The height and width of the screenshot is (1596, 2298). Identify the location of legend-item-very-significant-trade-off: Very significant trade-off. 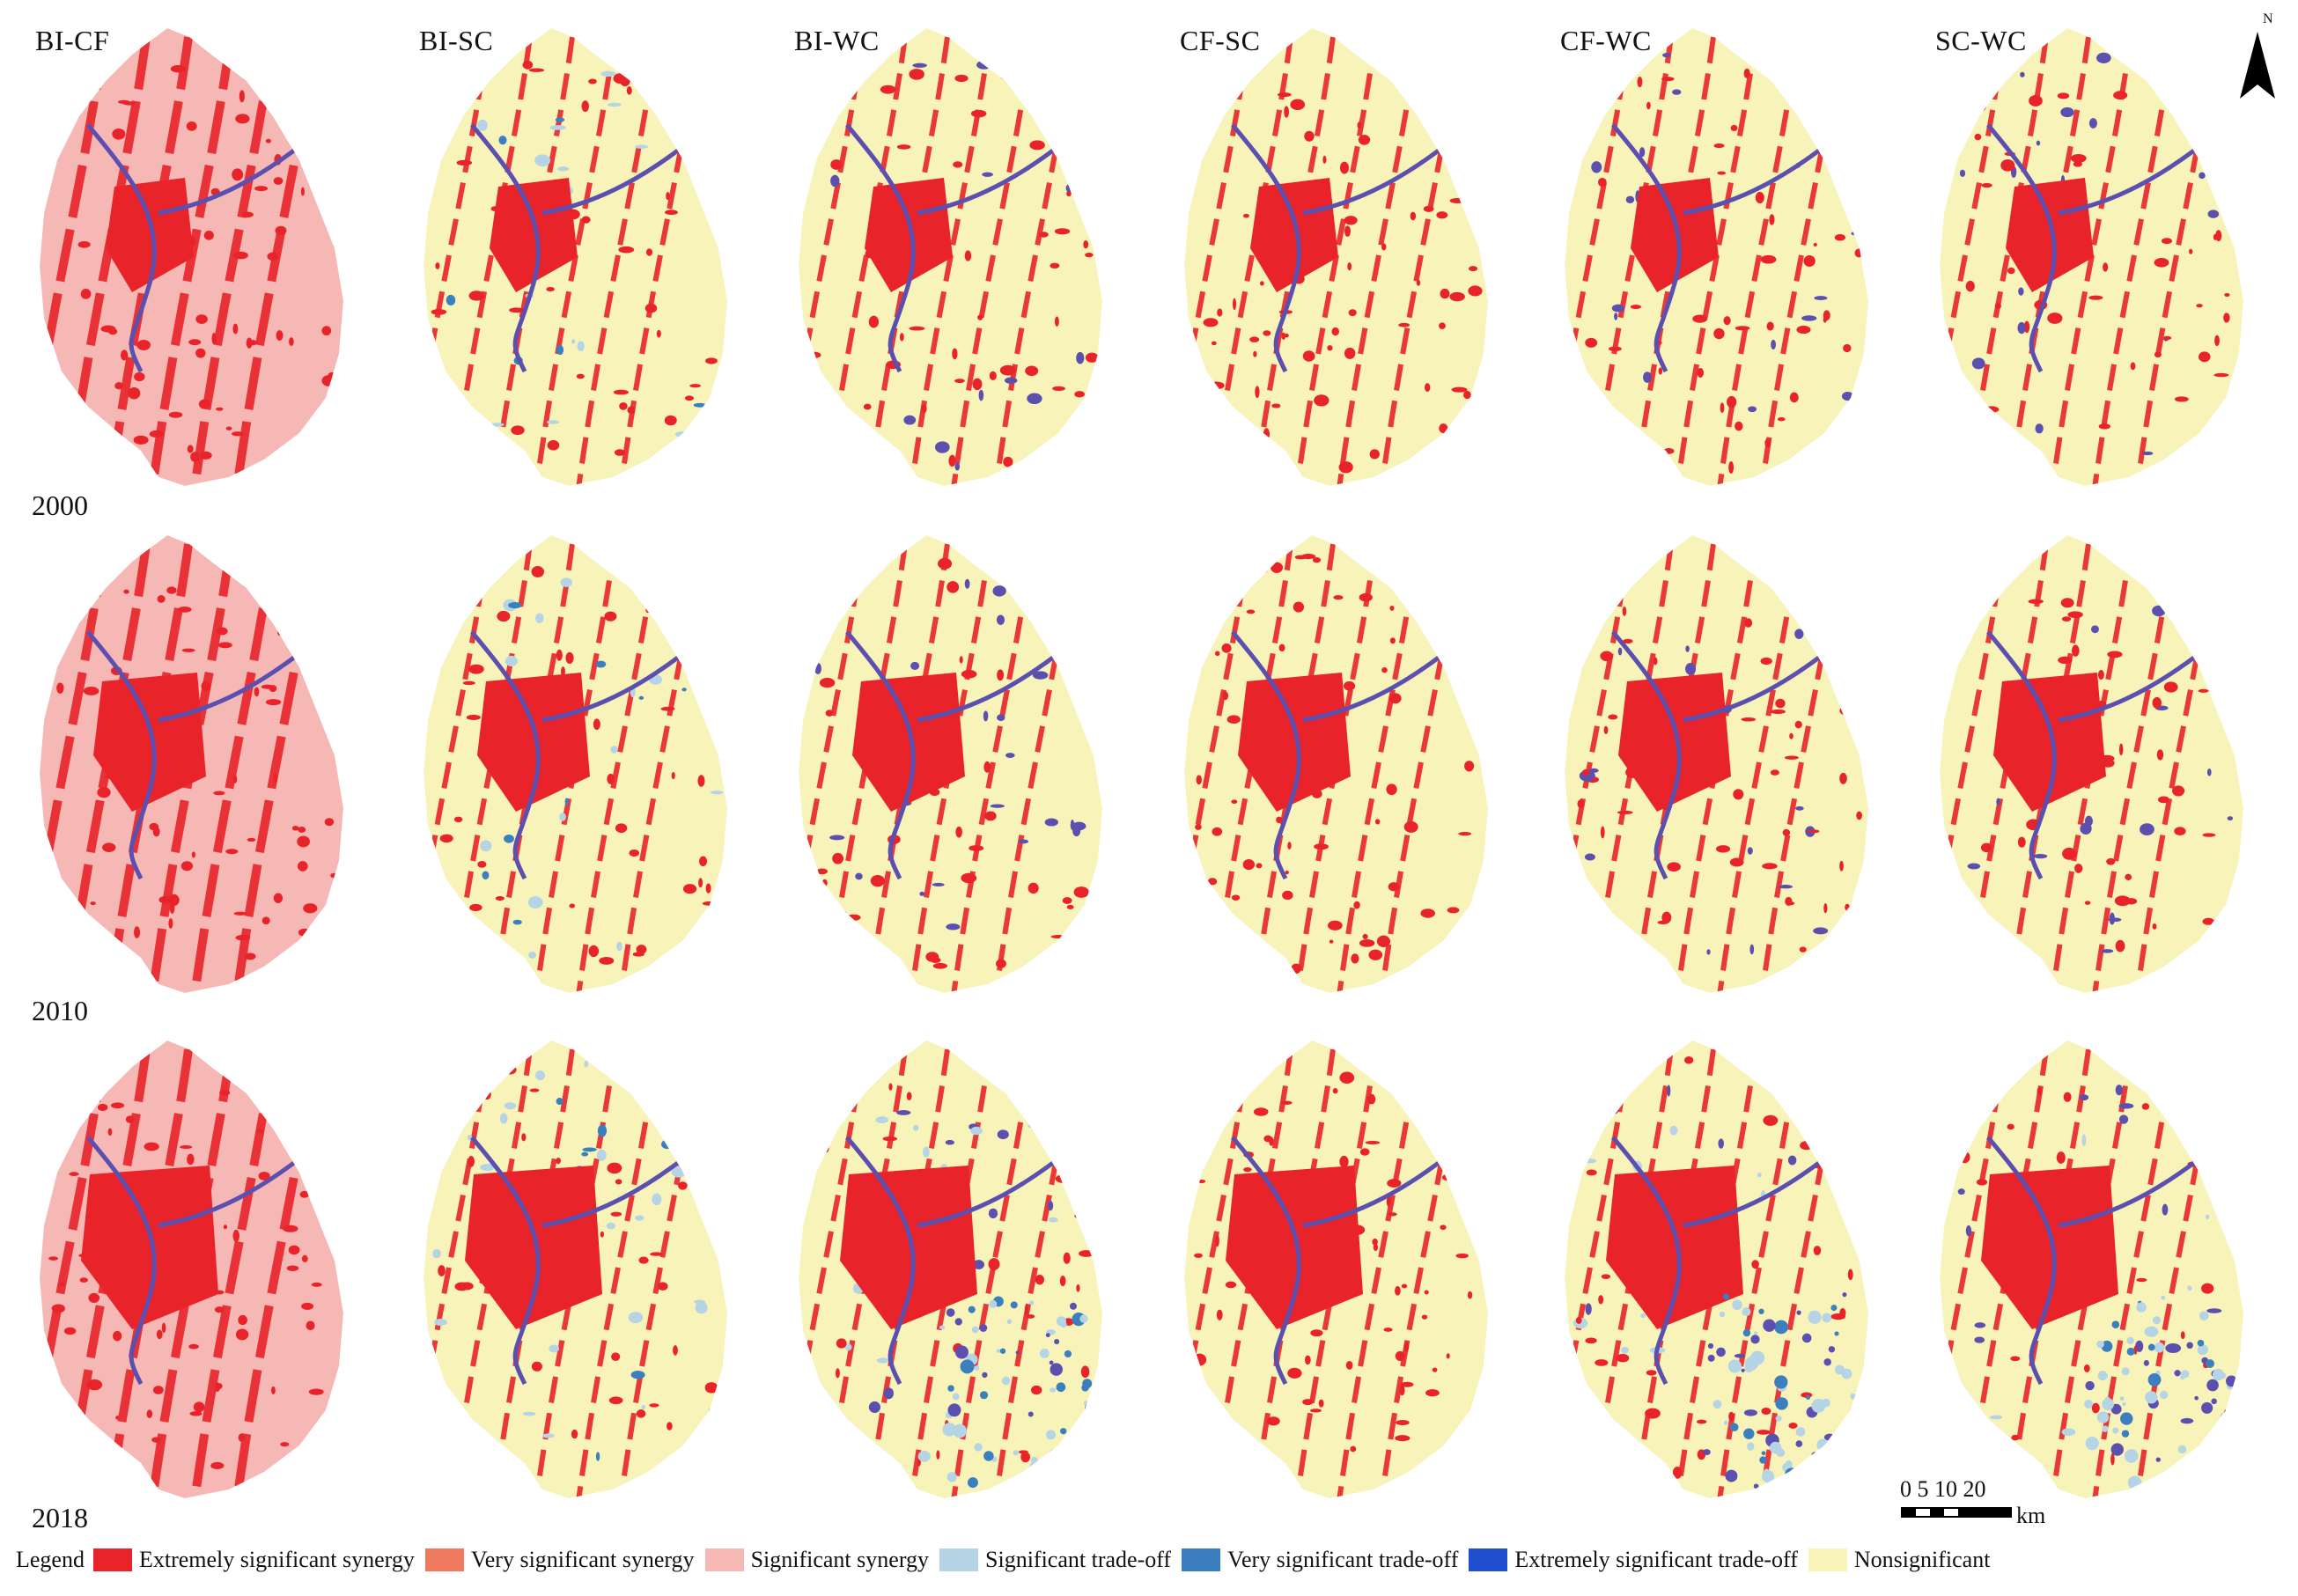
(1320, 1560).